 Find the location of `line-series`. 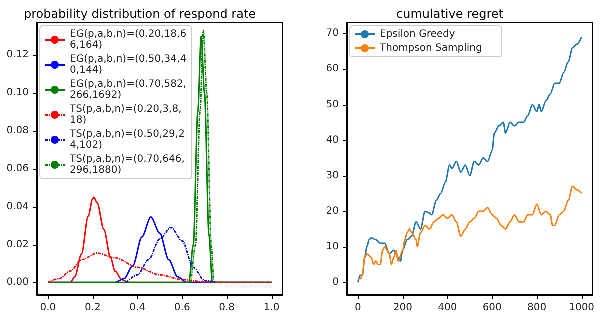

line-series is located at coordinates (470, 233).